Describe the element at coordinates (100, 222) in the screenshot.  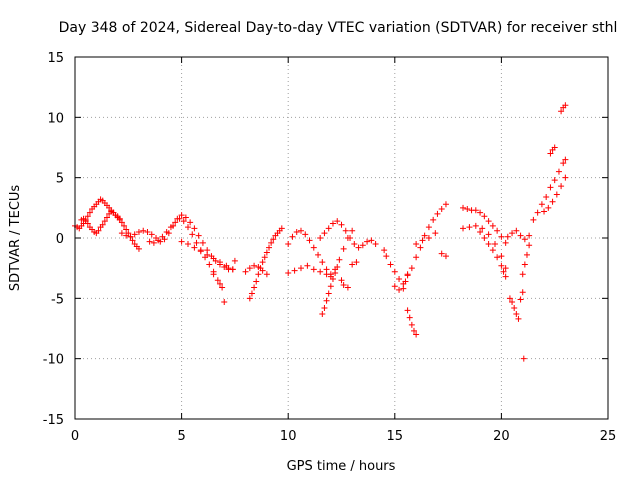
I see `series-sat-b` at that location.